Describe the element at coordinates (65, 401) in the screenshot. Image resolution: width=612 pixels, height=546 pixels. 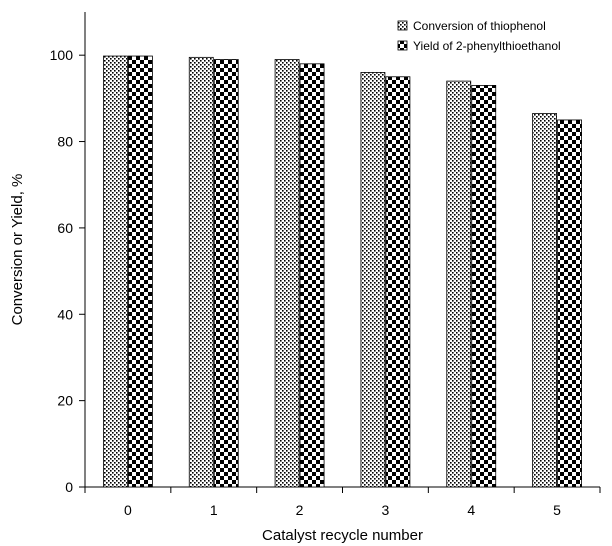
I see `y-tick-label: 20` at that location.